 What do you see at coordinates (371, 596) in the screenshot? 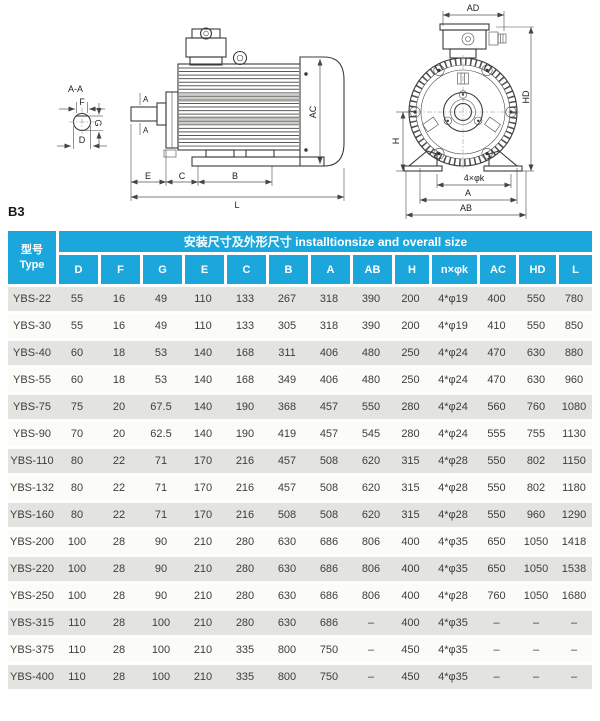
I see `value-cell: 806` at bounding box center [371, 596].